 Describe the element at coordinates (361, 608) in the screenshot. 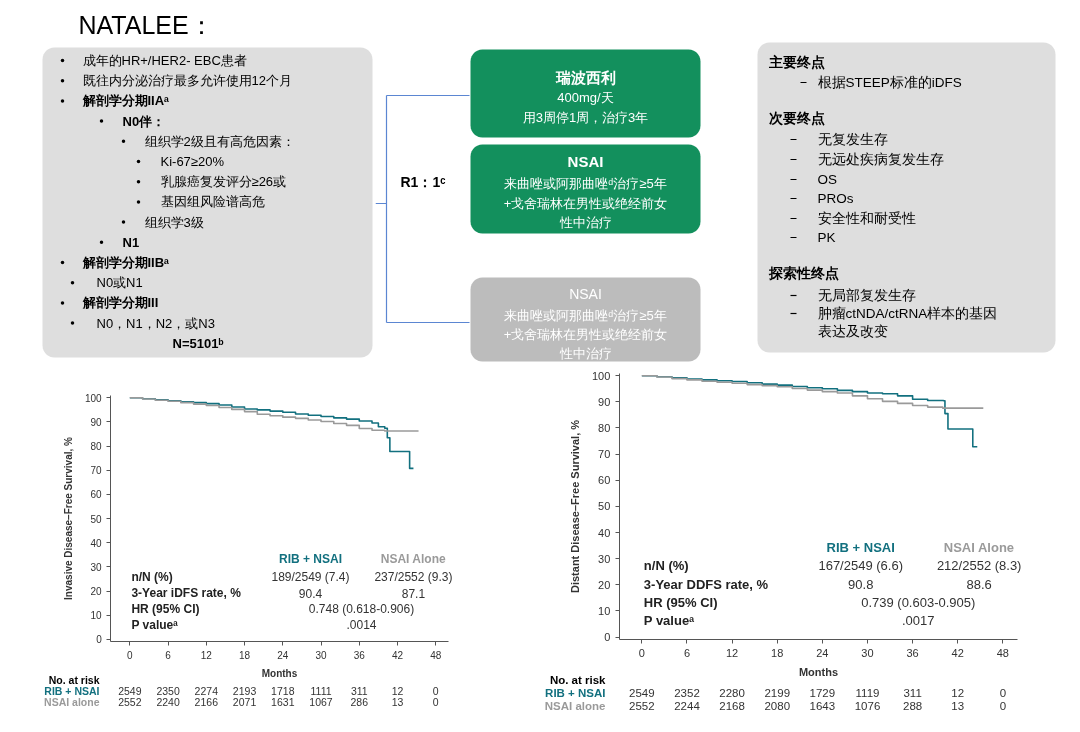

I see `annotation: 0.748 (0.618-0.906)` at that location.